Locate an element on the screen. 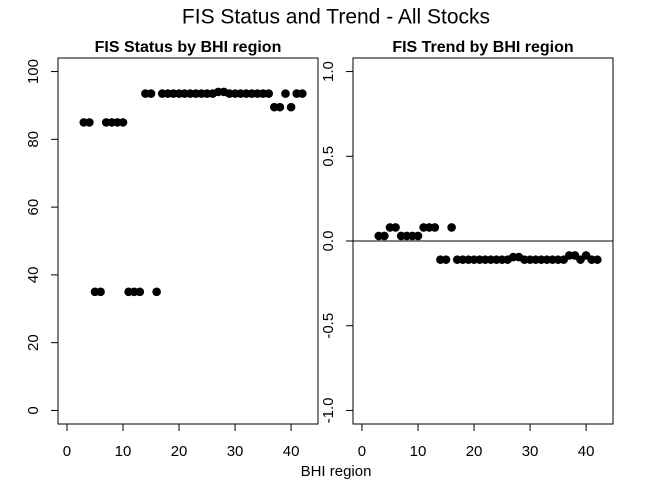 The image size is (672, 485). y-tick-label: 80 is located at coordinates (33, 139).